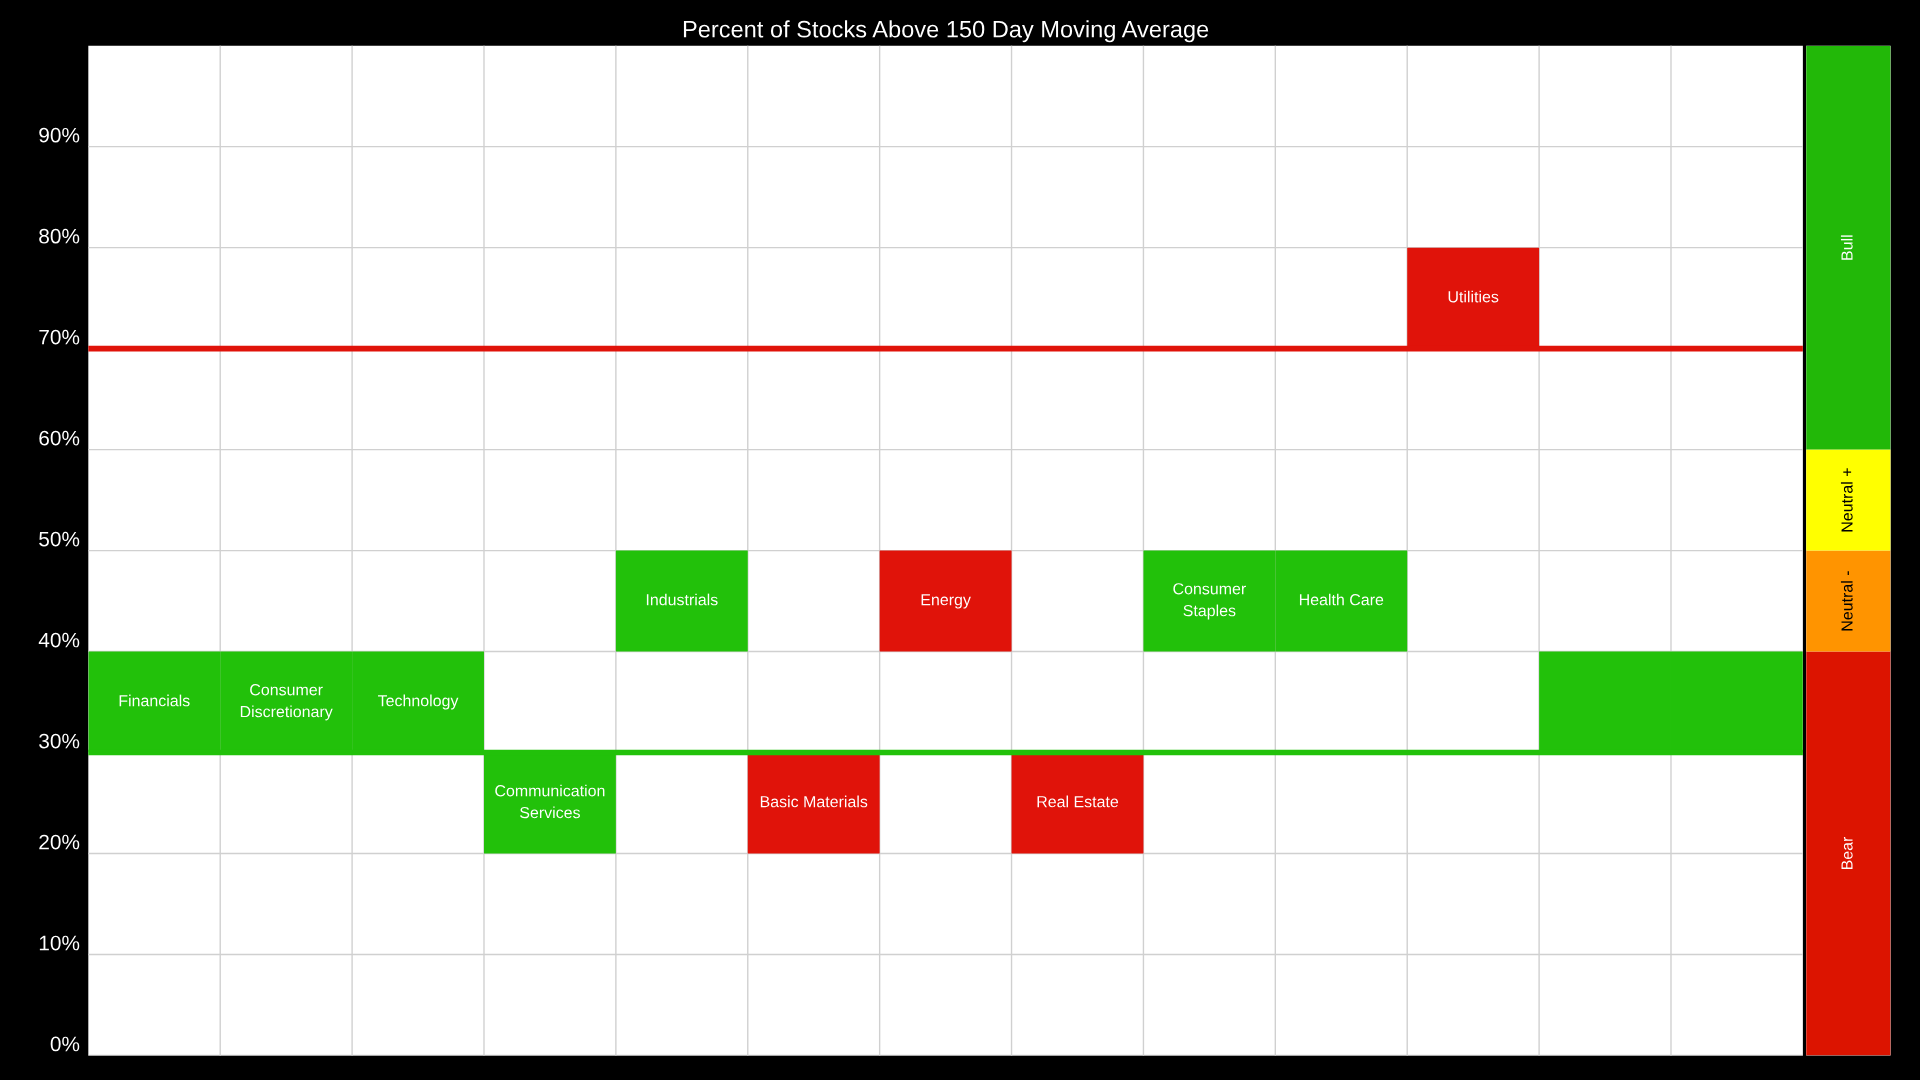 The width and height of the screenshot is (1920, 1080). I want to click on chart-title: Percent of Stocks Above 150 Day Moving Average, so click(946, 31).